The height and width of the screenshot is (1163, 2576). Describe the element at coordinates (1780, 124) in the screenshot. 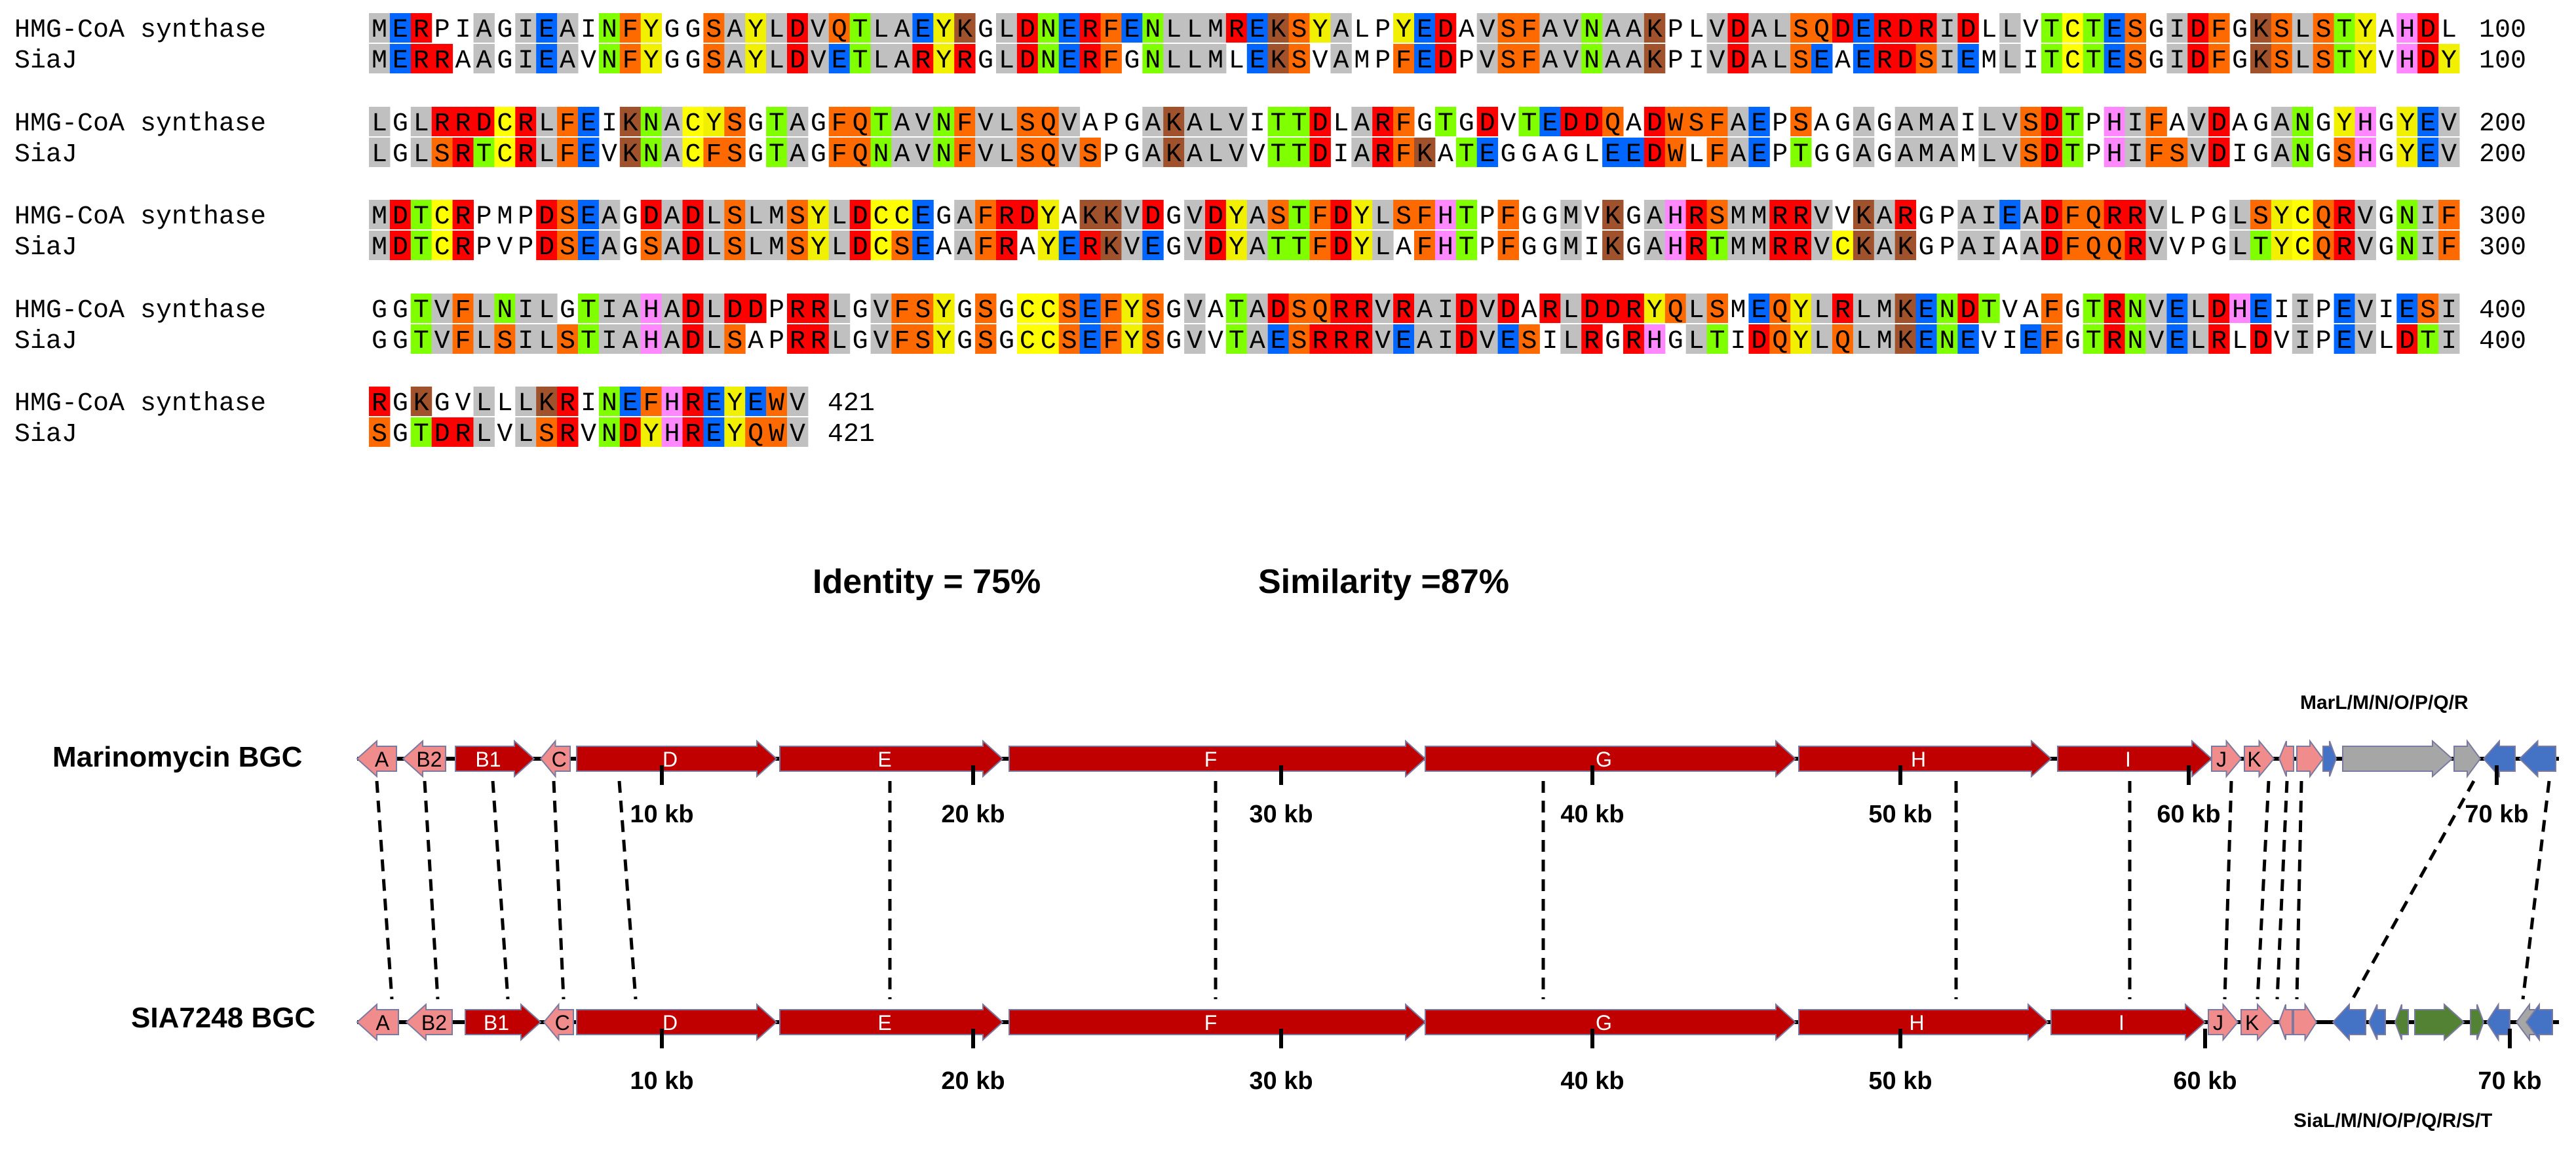

I see `residue: P` at that location.